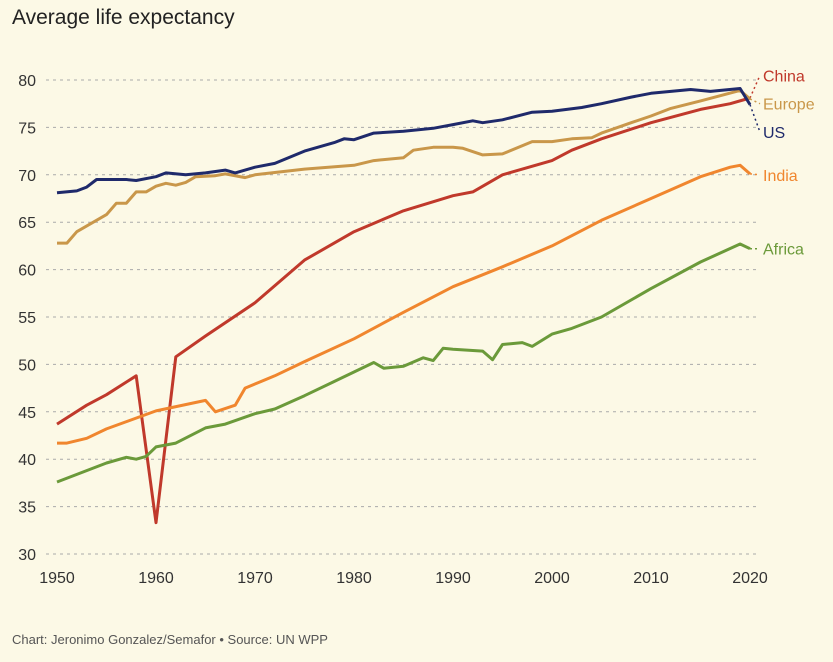 The height and width of the screenshot is (662, 833). What do you see at coordinates (27, 128) in the screenshot?
I see `y-tick-label: 75` at bounding box center [27, 128].